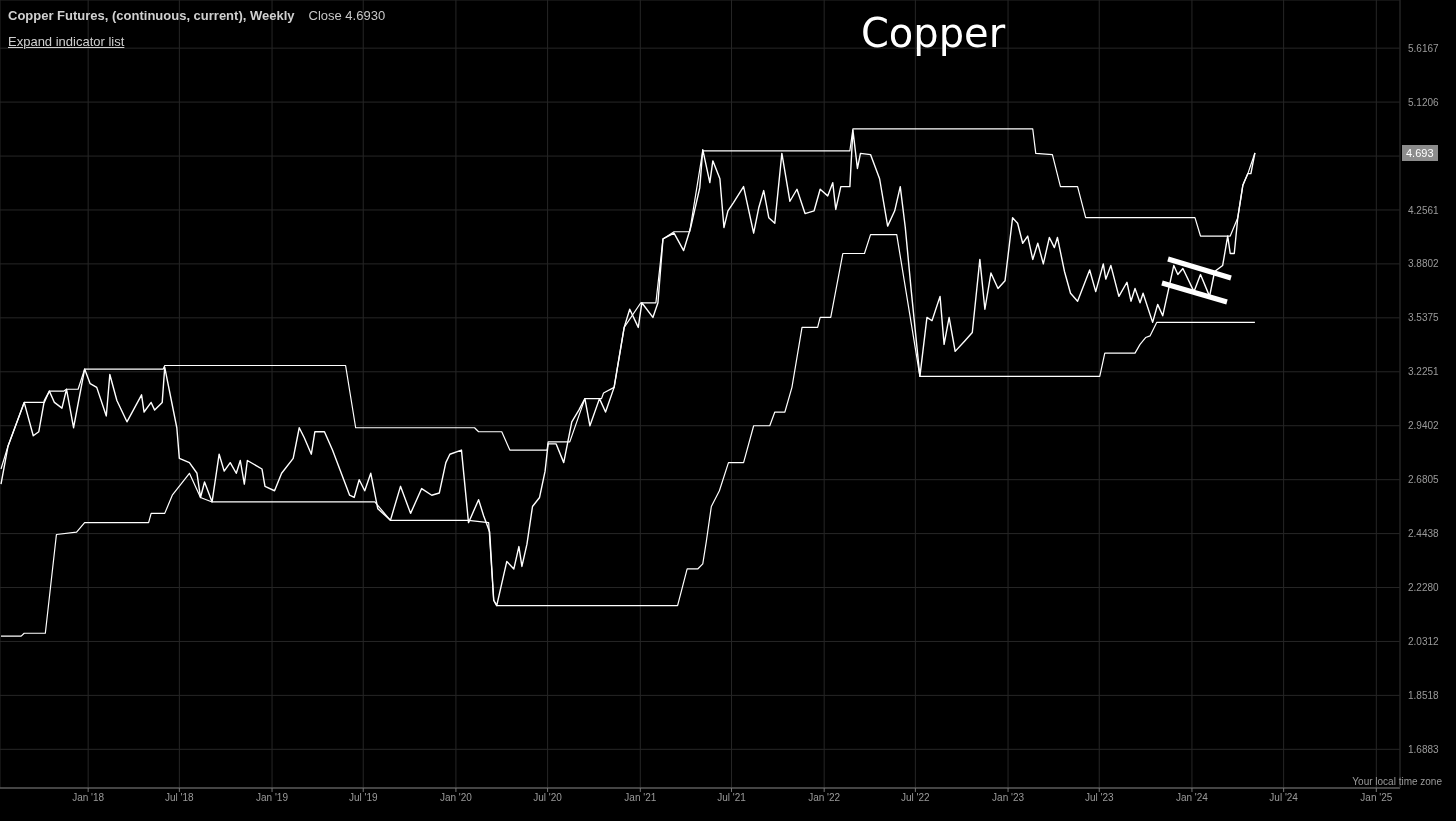  What do you see at coordinates (151, 15) in the screenshot?
I see `text: Copper Futures, (continuous, current), Weekly` at bounding box center [151, 15].